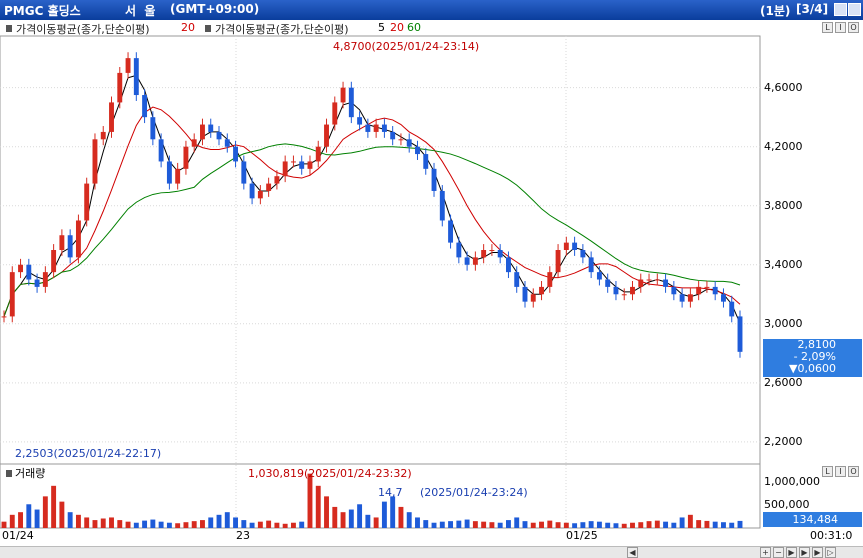 This screenshot has width=863, height=558. What do you see at coordinates (815, 519) in the screenshot?
I see `current-volume: 134,484` at bounding box center [815, 519].